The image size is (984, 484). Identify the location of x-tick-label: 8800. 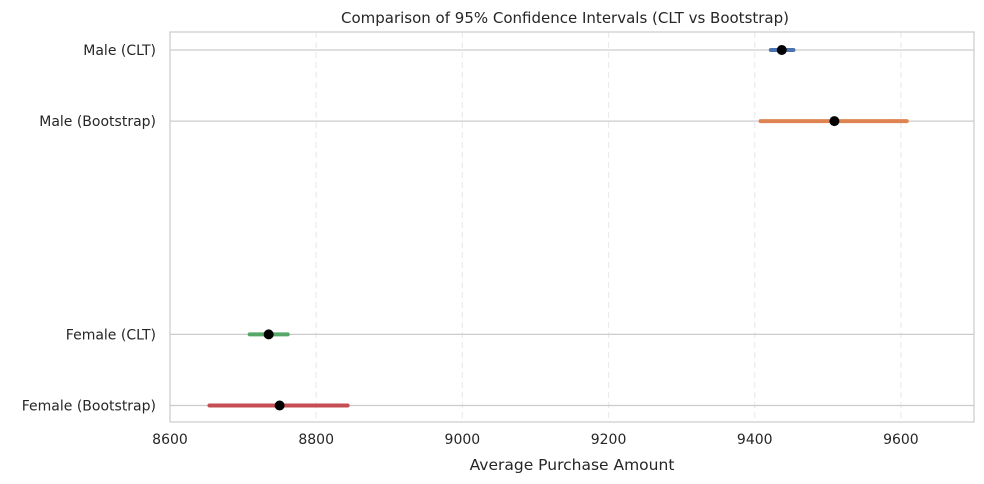
(316, 440).